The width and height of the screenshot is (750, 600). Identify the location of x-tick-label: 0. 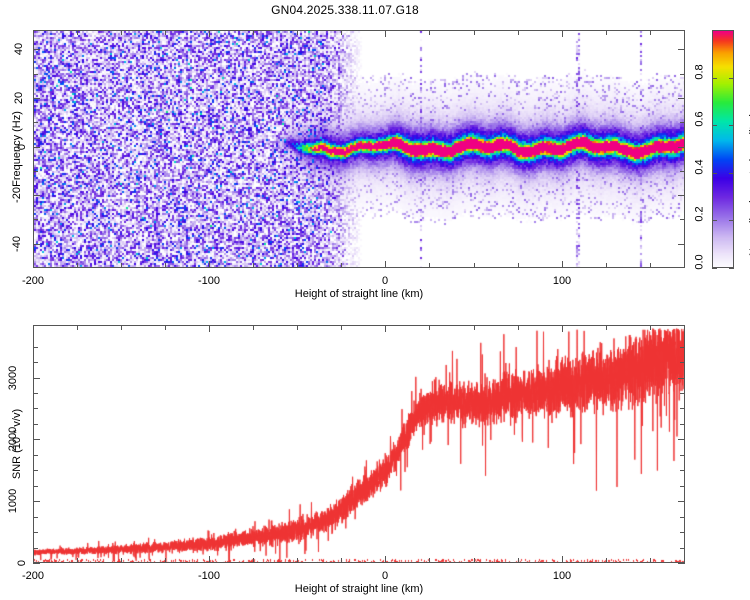
(385, 576).